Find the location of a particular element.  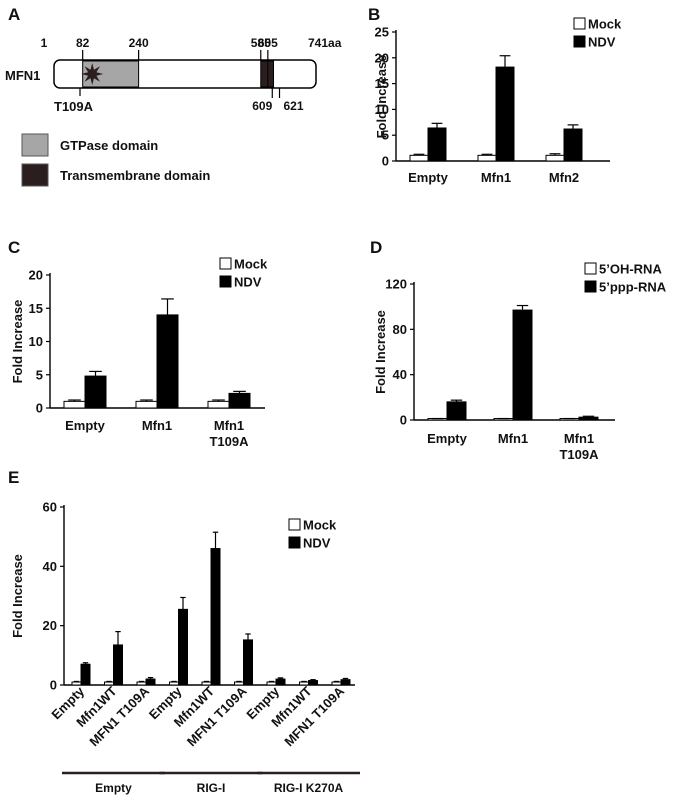

legend-label: GTPase domain is located at coordinates (109, 145).